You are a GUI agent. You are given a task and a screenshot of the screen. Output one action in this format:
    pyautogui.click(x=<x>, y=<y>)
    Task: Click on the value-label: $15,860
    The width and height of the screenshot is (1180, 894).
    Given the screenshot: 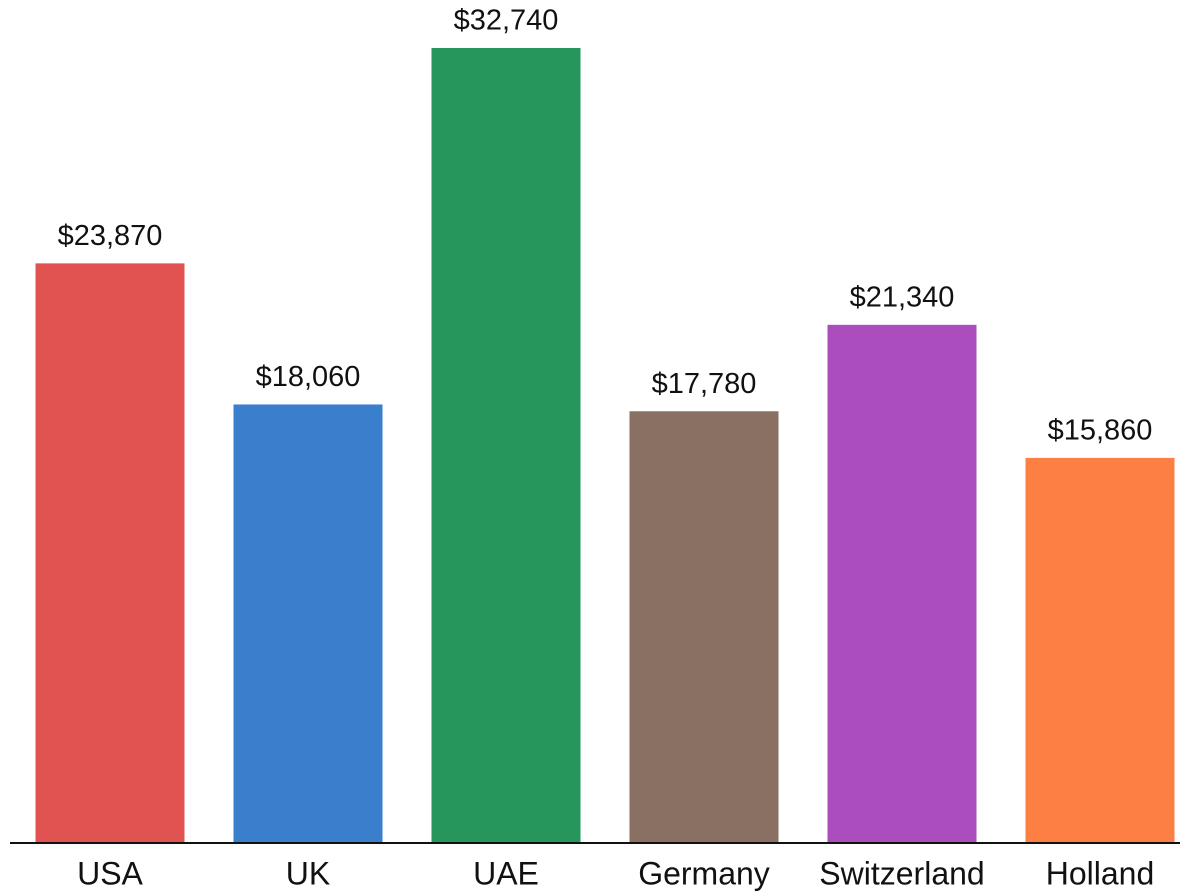 What is the action you would take?
    pyautogui.click(x=1100, y=431)
    